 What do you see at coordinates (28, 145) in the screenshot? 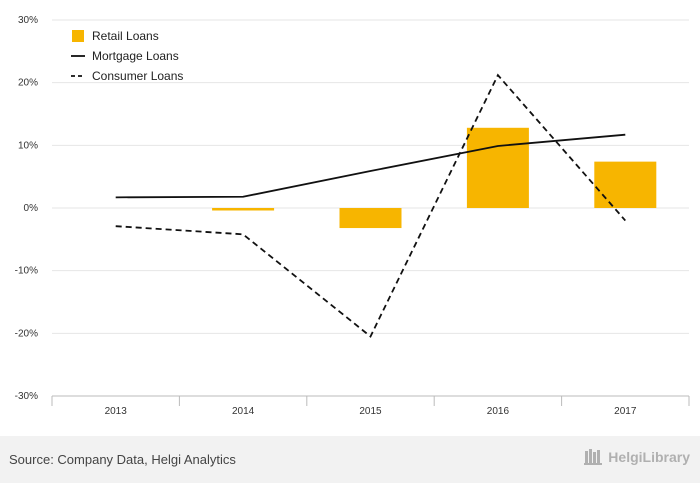
I see `y-tick-label: 10%` at bounding box center [28, 145].